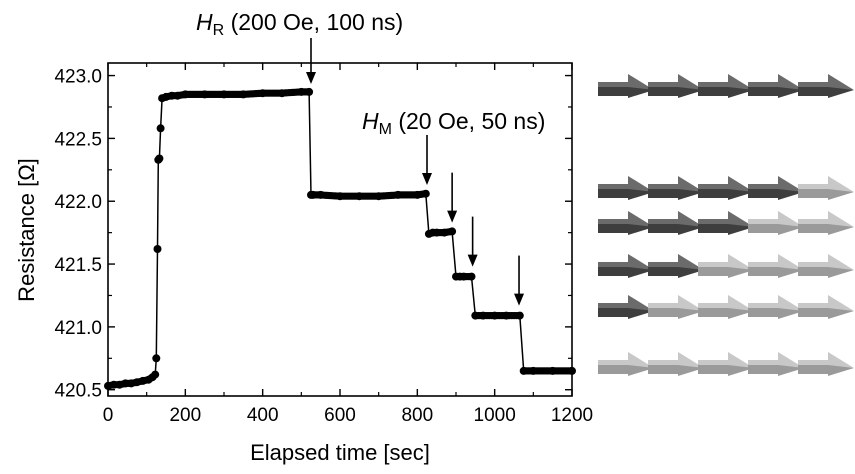 Image resolution: width=855 pixels, height=474 pixels. Describe the element at coordinates (204, 22) in the screenshot. I see `annotation-hr-main: H` at that location.